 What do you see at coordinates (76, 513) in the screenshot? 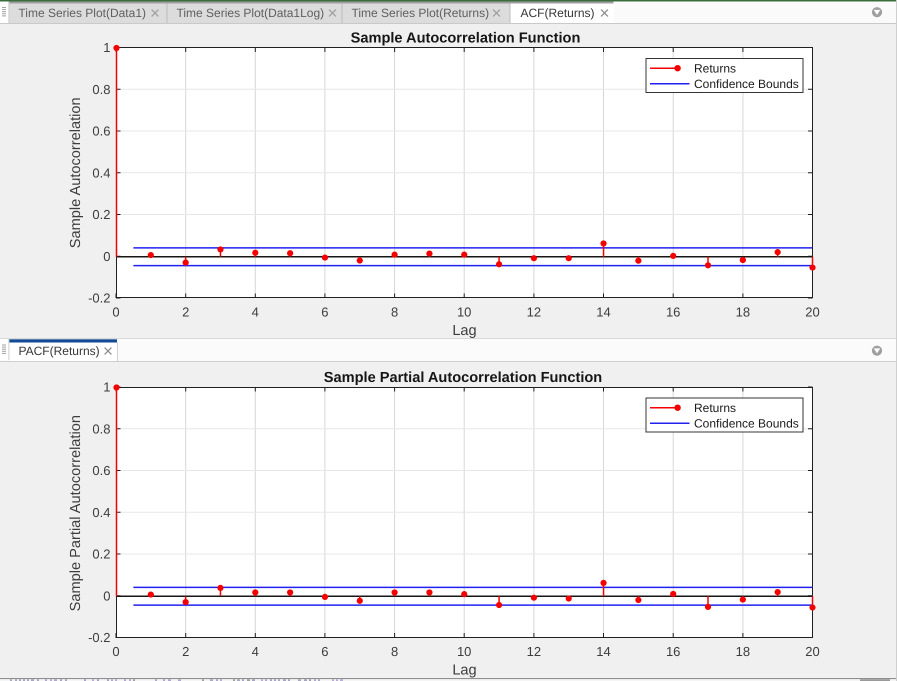
I see `svg-text: Sample Partial Autocorrelation` at bounding box center [76, 513].